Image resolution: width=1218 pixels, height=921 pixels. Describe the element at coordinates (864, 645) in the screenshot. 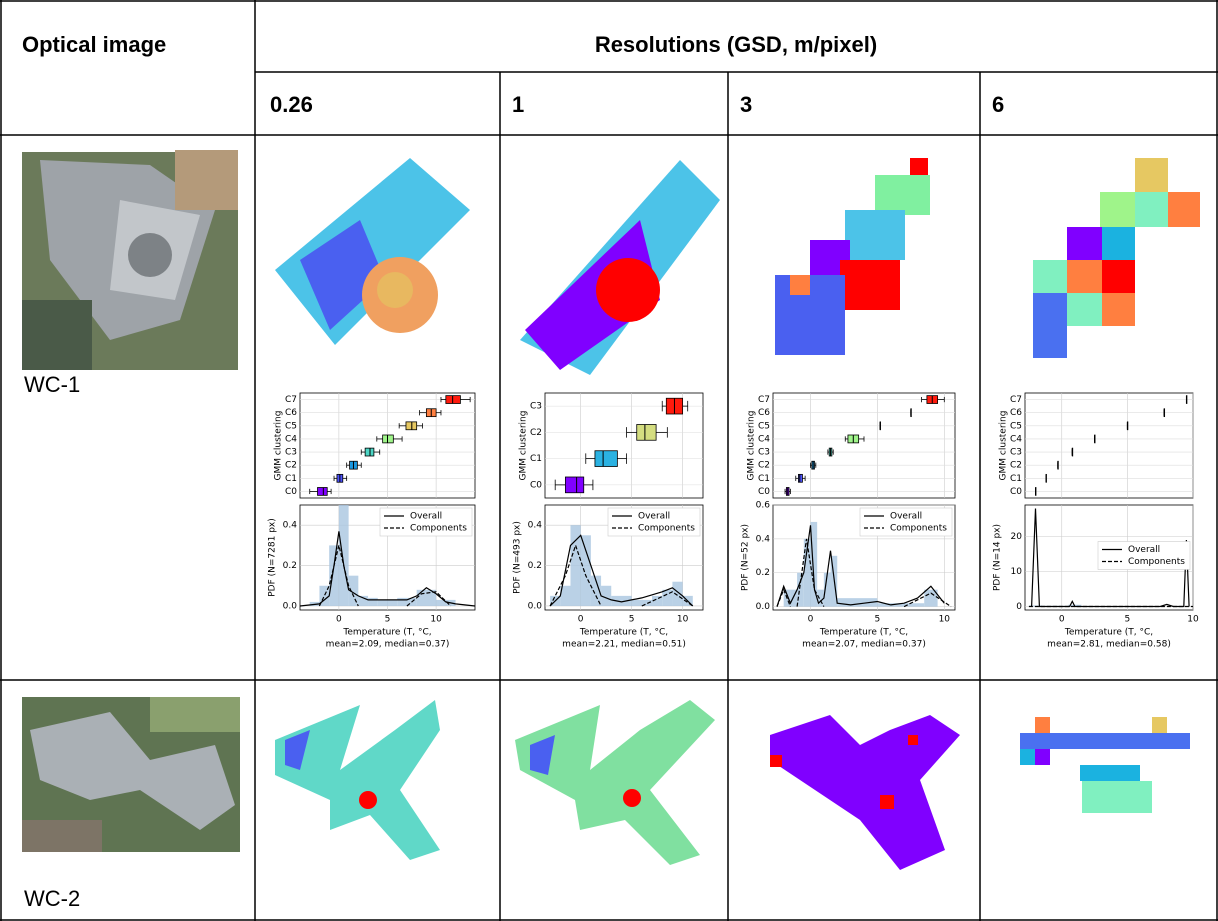

I see `x-axis-label: mean=2.07, median=0.37)` at that location.